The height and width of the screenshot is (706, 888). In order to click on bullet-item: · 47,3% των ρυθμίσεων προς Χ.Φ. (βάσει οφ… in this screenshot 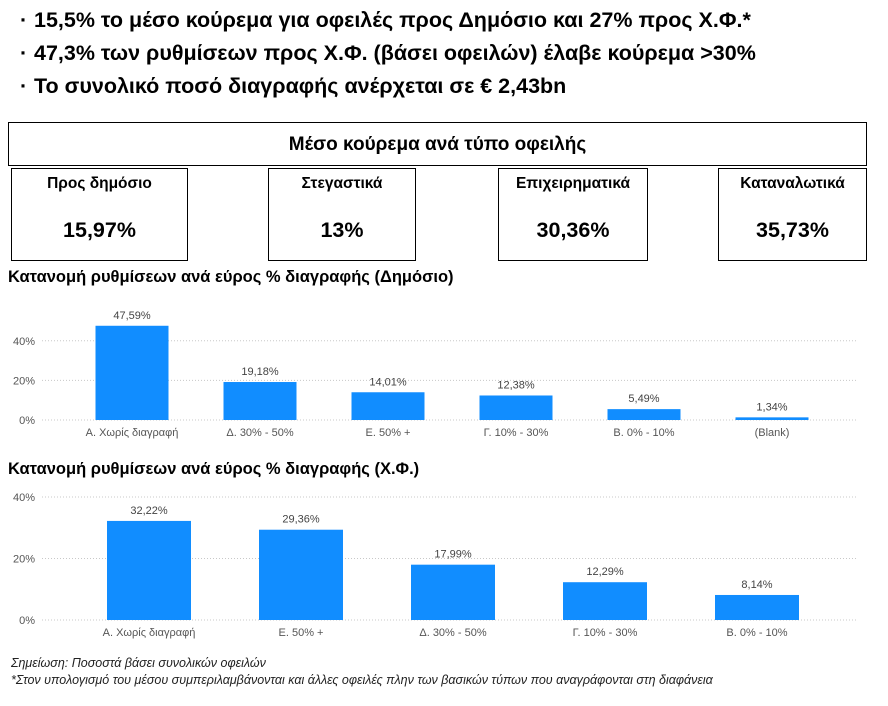, I will do `click(388, 53)`.